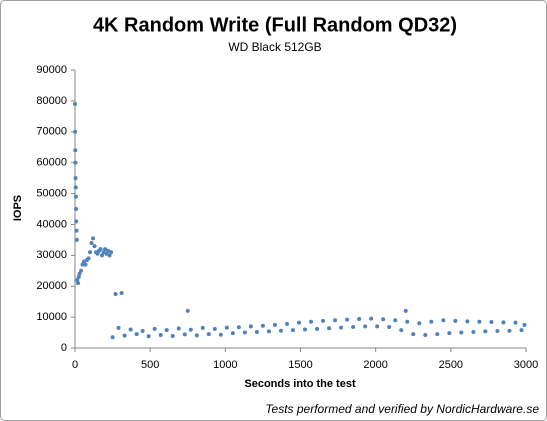 The width and height of the screenshot is (547, 421). I want to click on y-tick-label: 80000, so click(51, 101).